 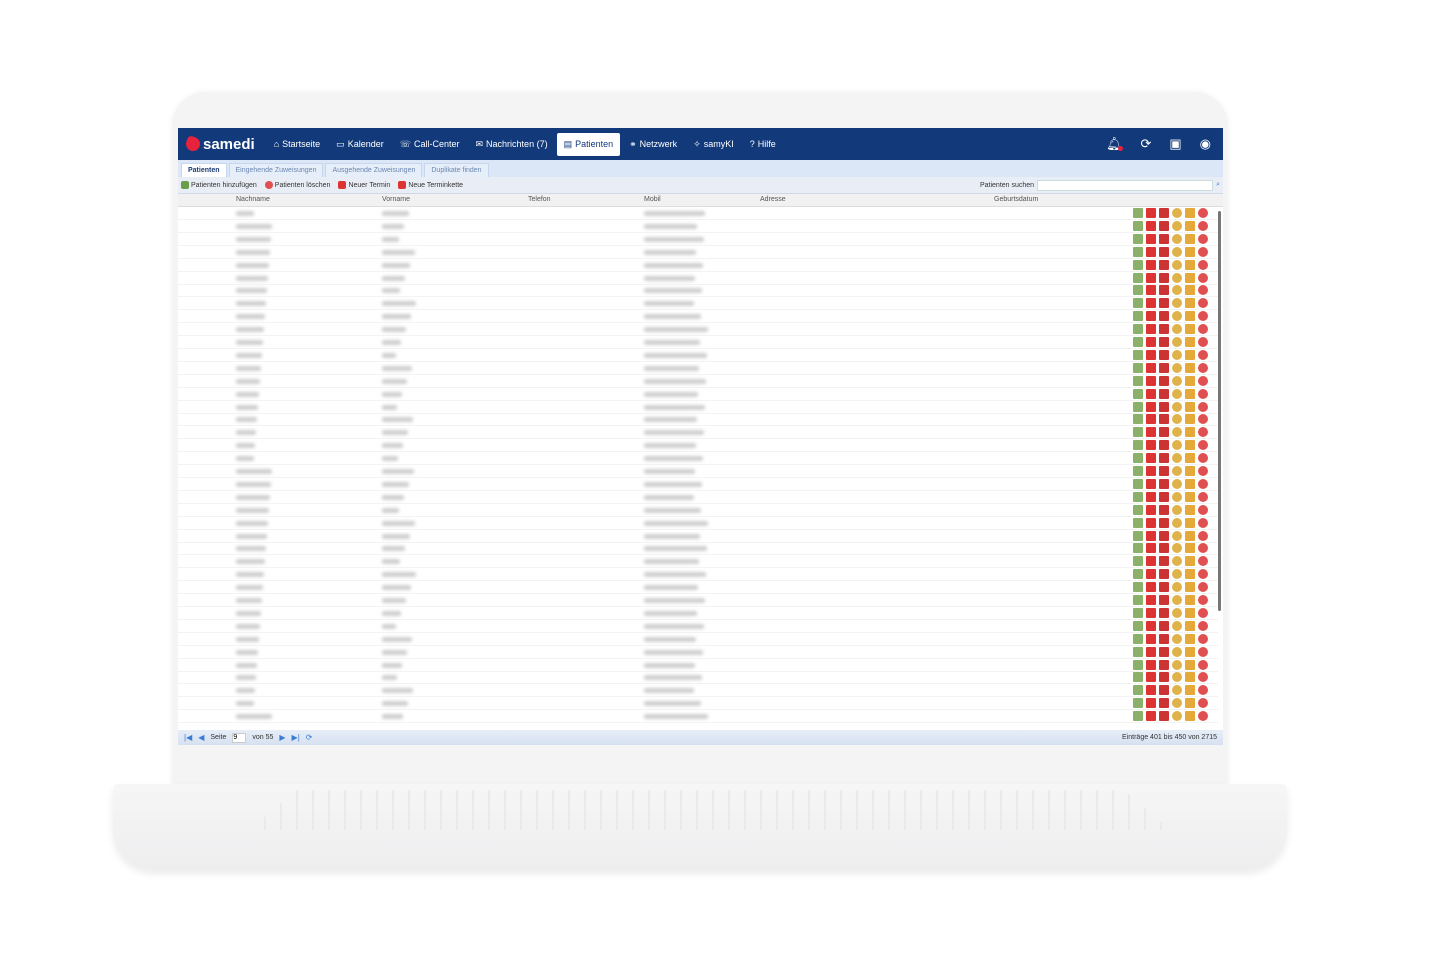 What do you see at coordinates (297, 144) in the screenshot?
I see `nav-item-startseite: ⌂ Startseite` at bounding box center [297, 144].